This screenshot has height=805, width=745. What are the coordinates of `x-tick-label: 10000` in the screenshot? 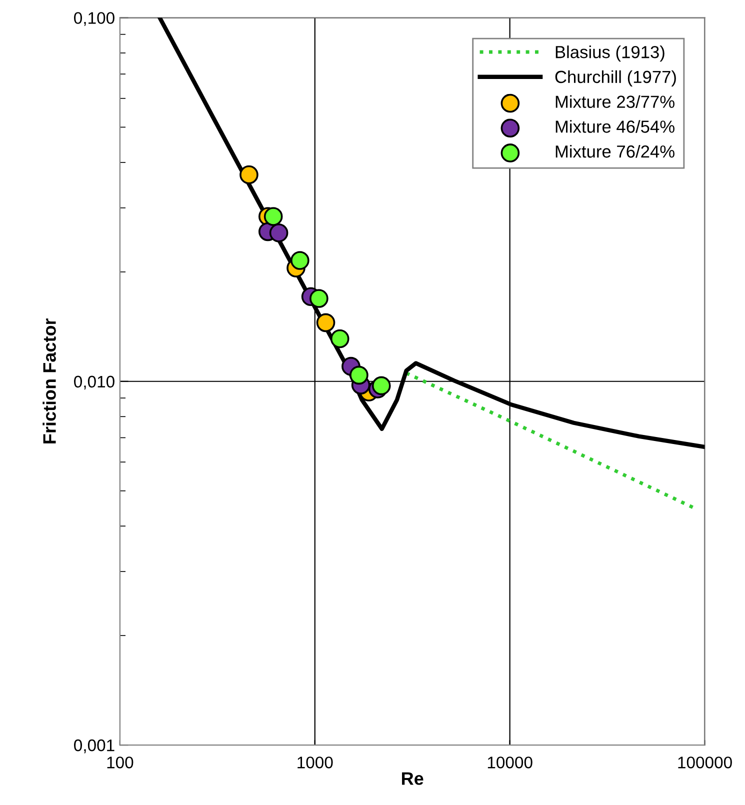 It's located at (510, 762).